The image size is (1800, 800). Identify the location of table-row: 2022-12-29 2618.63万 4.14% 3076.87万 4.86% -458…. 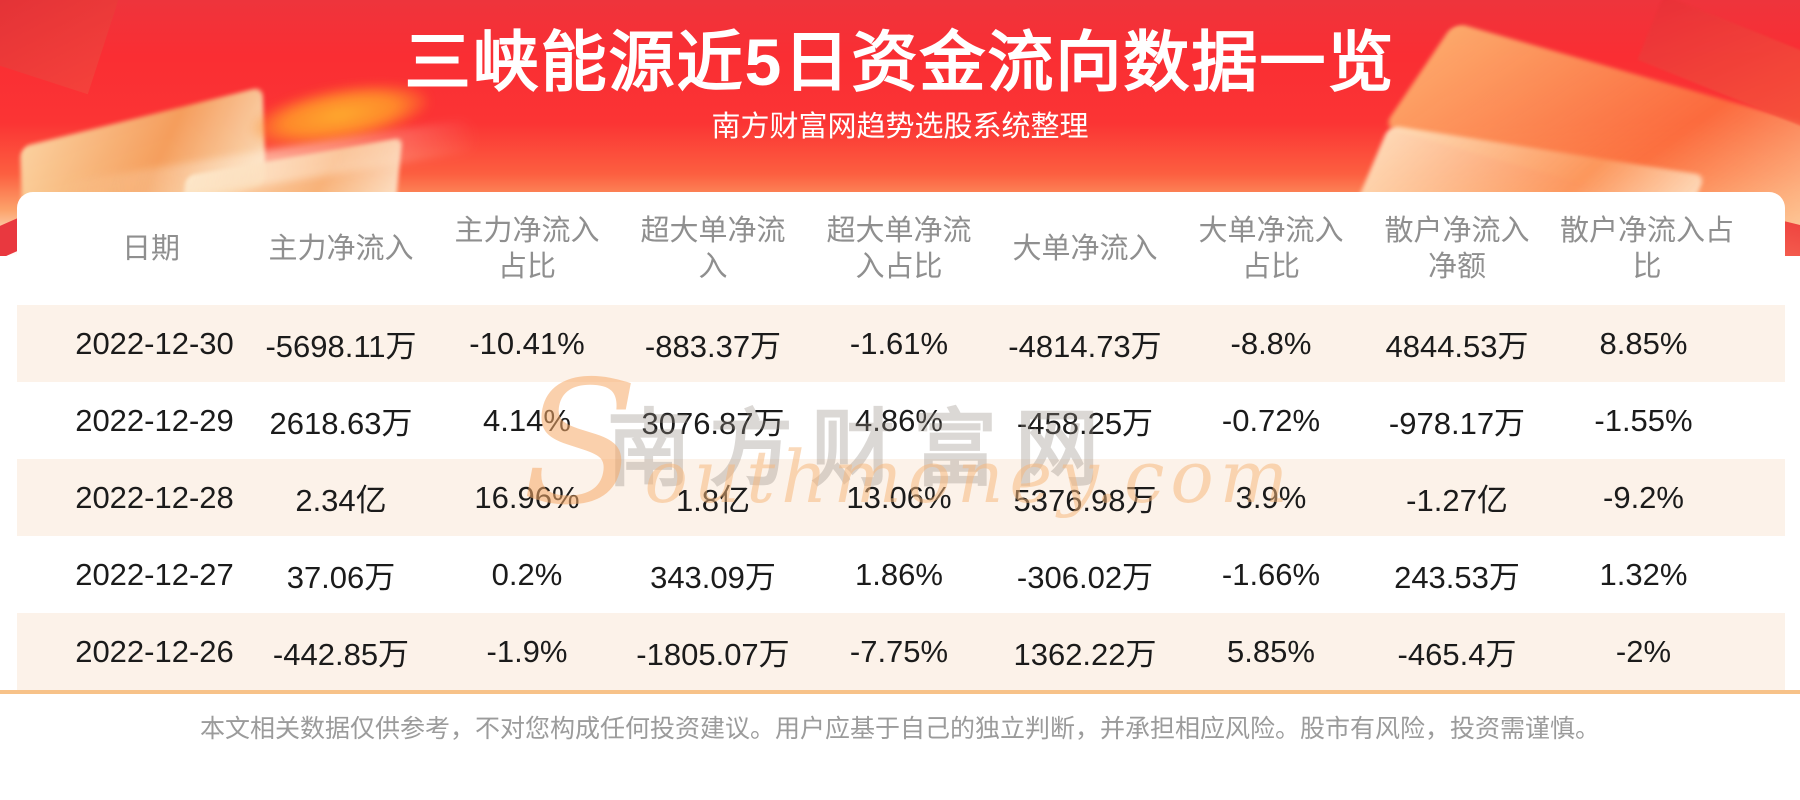
(901, 420).